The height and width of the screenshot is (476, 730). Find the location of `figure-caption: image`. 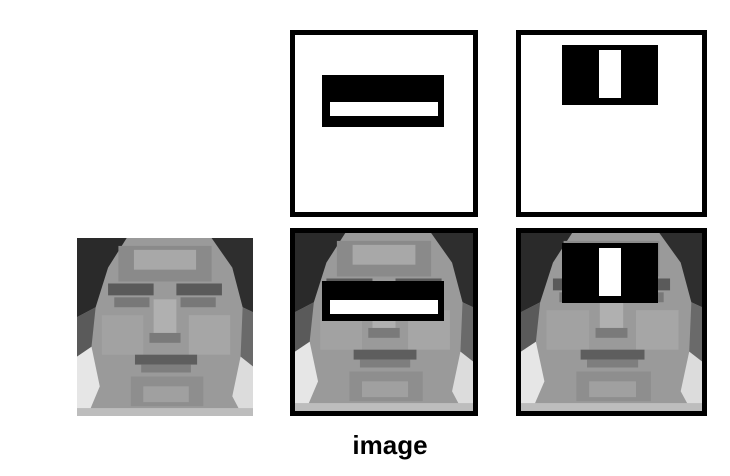

figure-caption: image is located at coordinates (390, 445).